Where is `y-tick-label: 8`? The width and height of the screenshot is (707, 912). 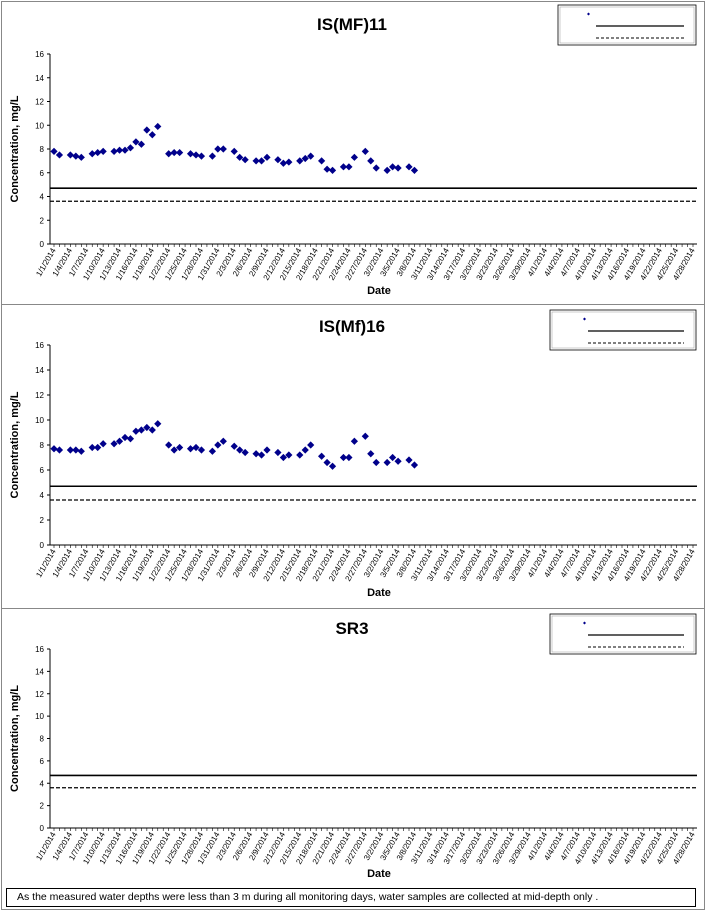 y-tick-label: 8 is located at coordinates (42, 739).